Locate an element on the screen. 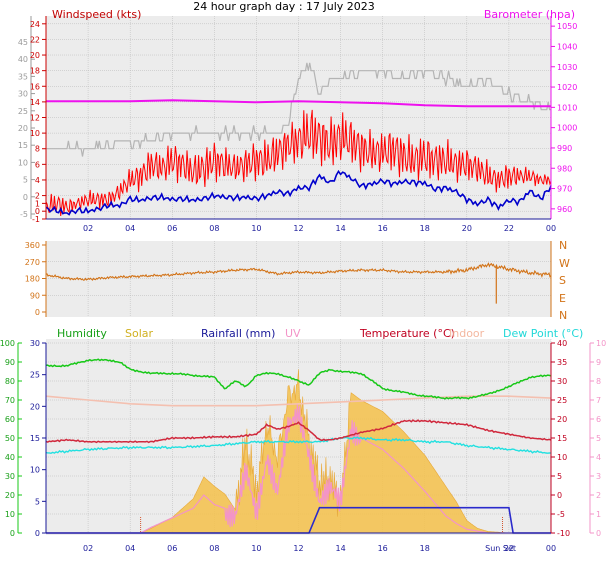  windspeed-axis-label: 10 is located at coordinates (35, 133).